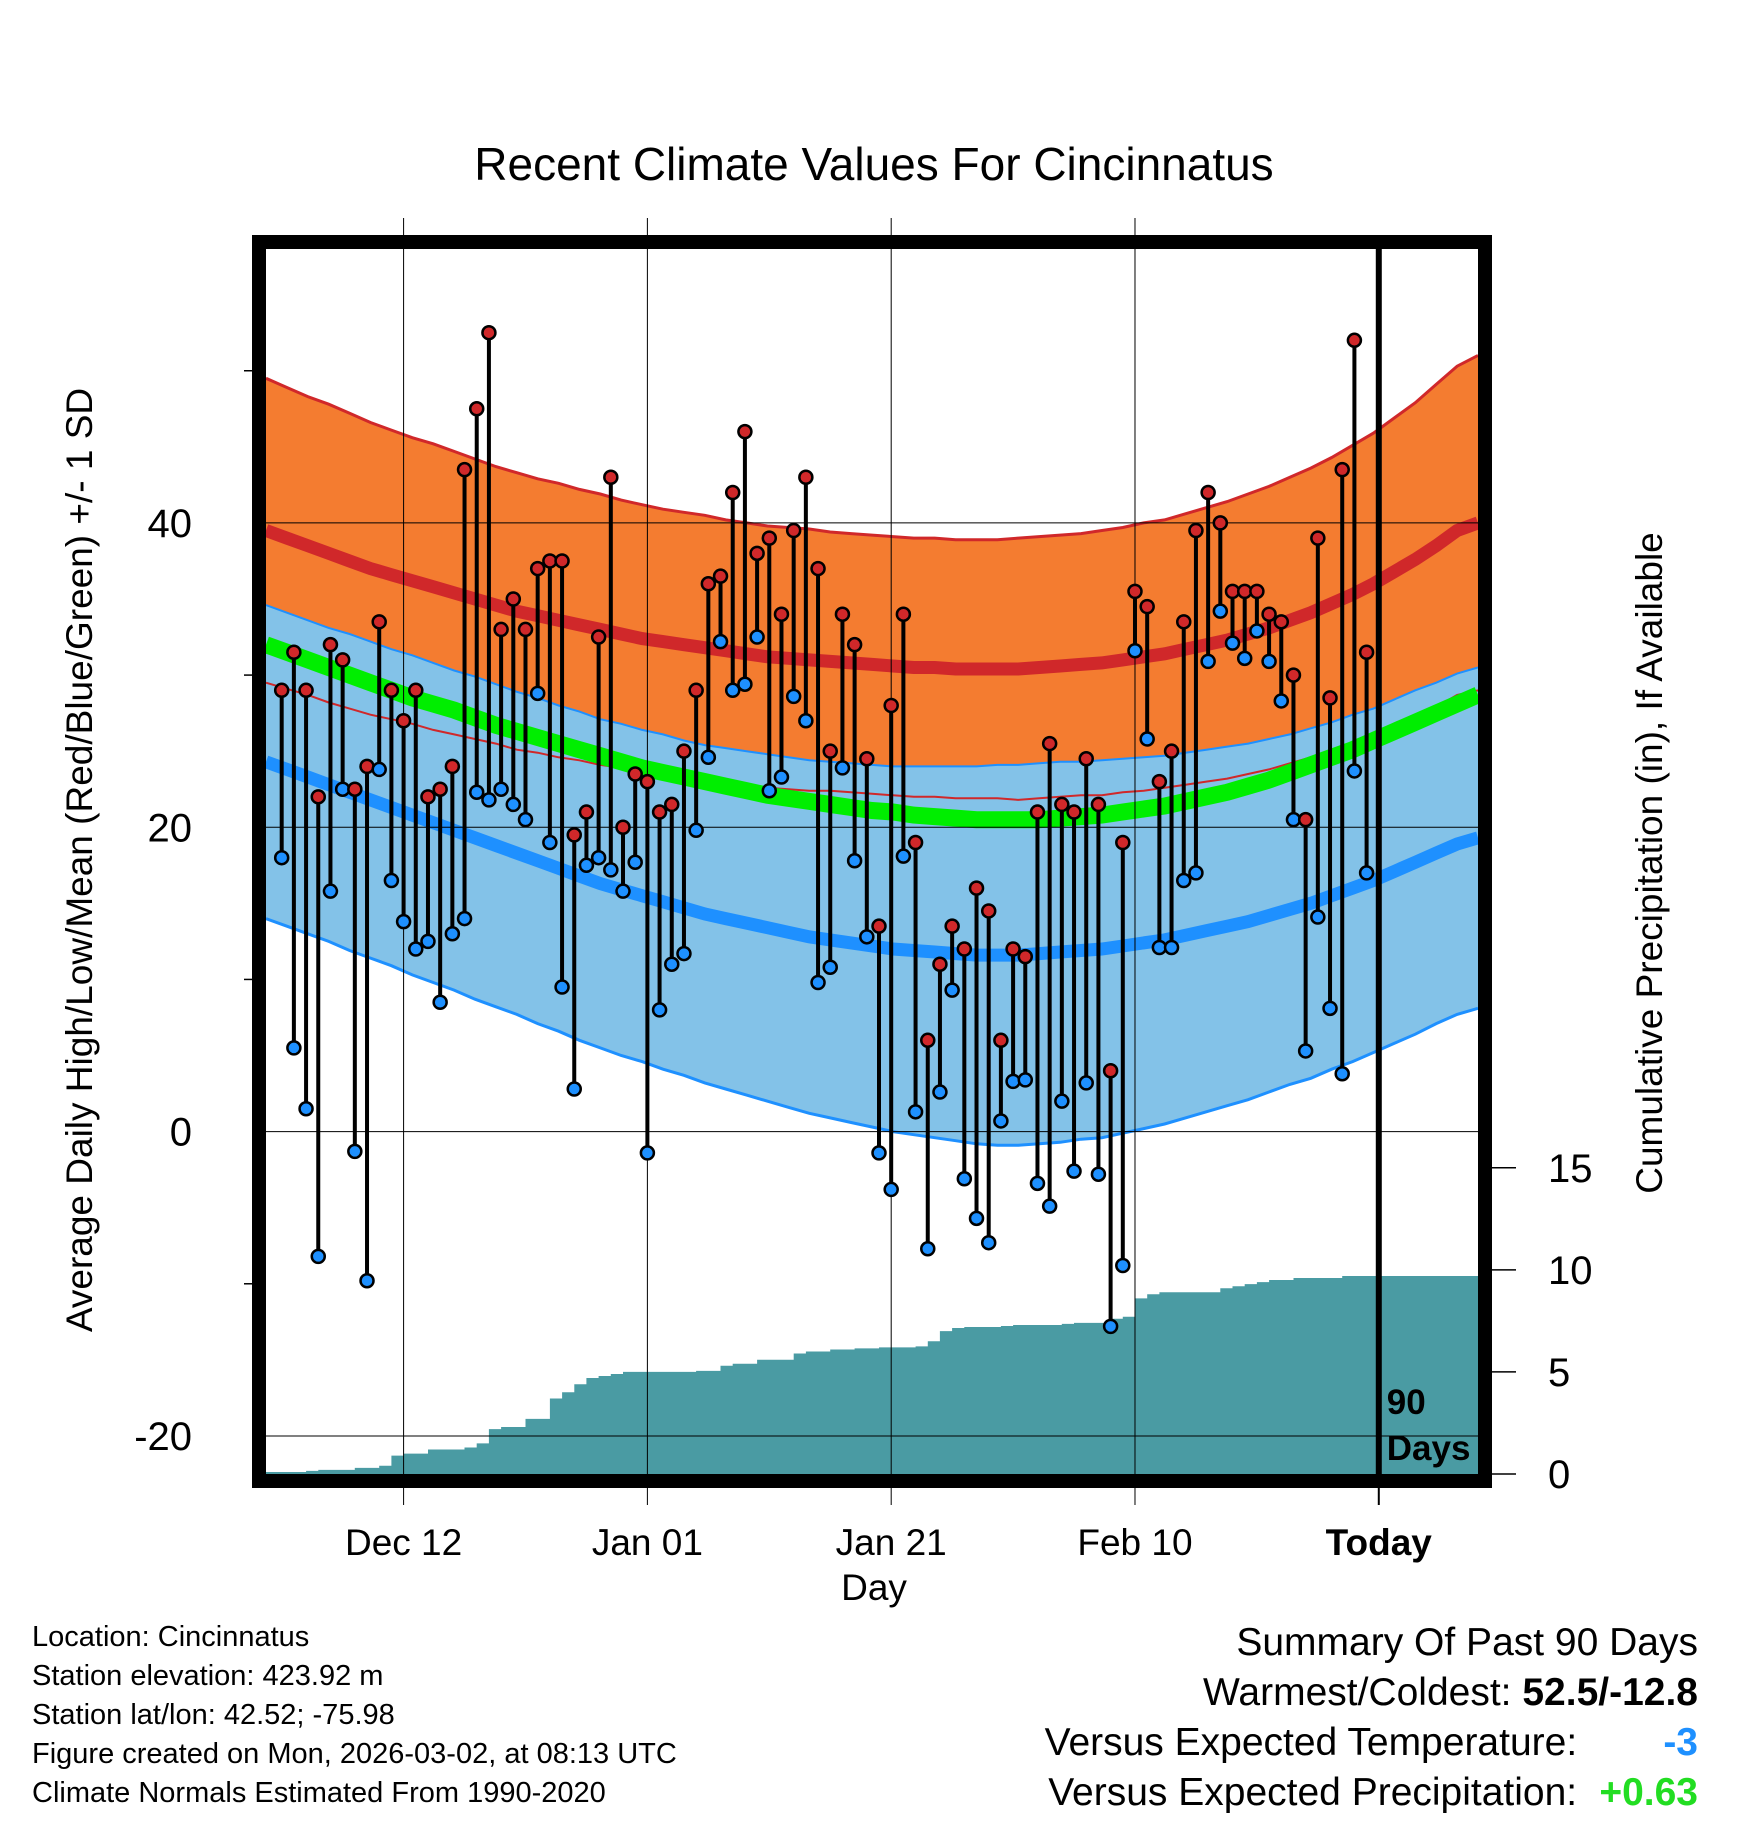  Describe the element at coordinates (1680, 1742) in the screenshot. I see `temp-anomaly-value: -3` at that location.